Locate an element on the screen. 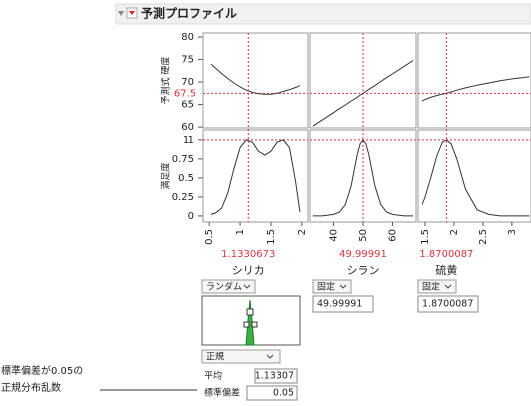  mean-value: 1.13307 is located at coordinates (274, 376).